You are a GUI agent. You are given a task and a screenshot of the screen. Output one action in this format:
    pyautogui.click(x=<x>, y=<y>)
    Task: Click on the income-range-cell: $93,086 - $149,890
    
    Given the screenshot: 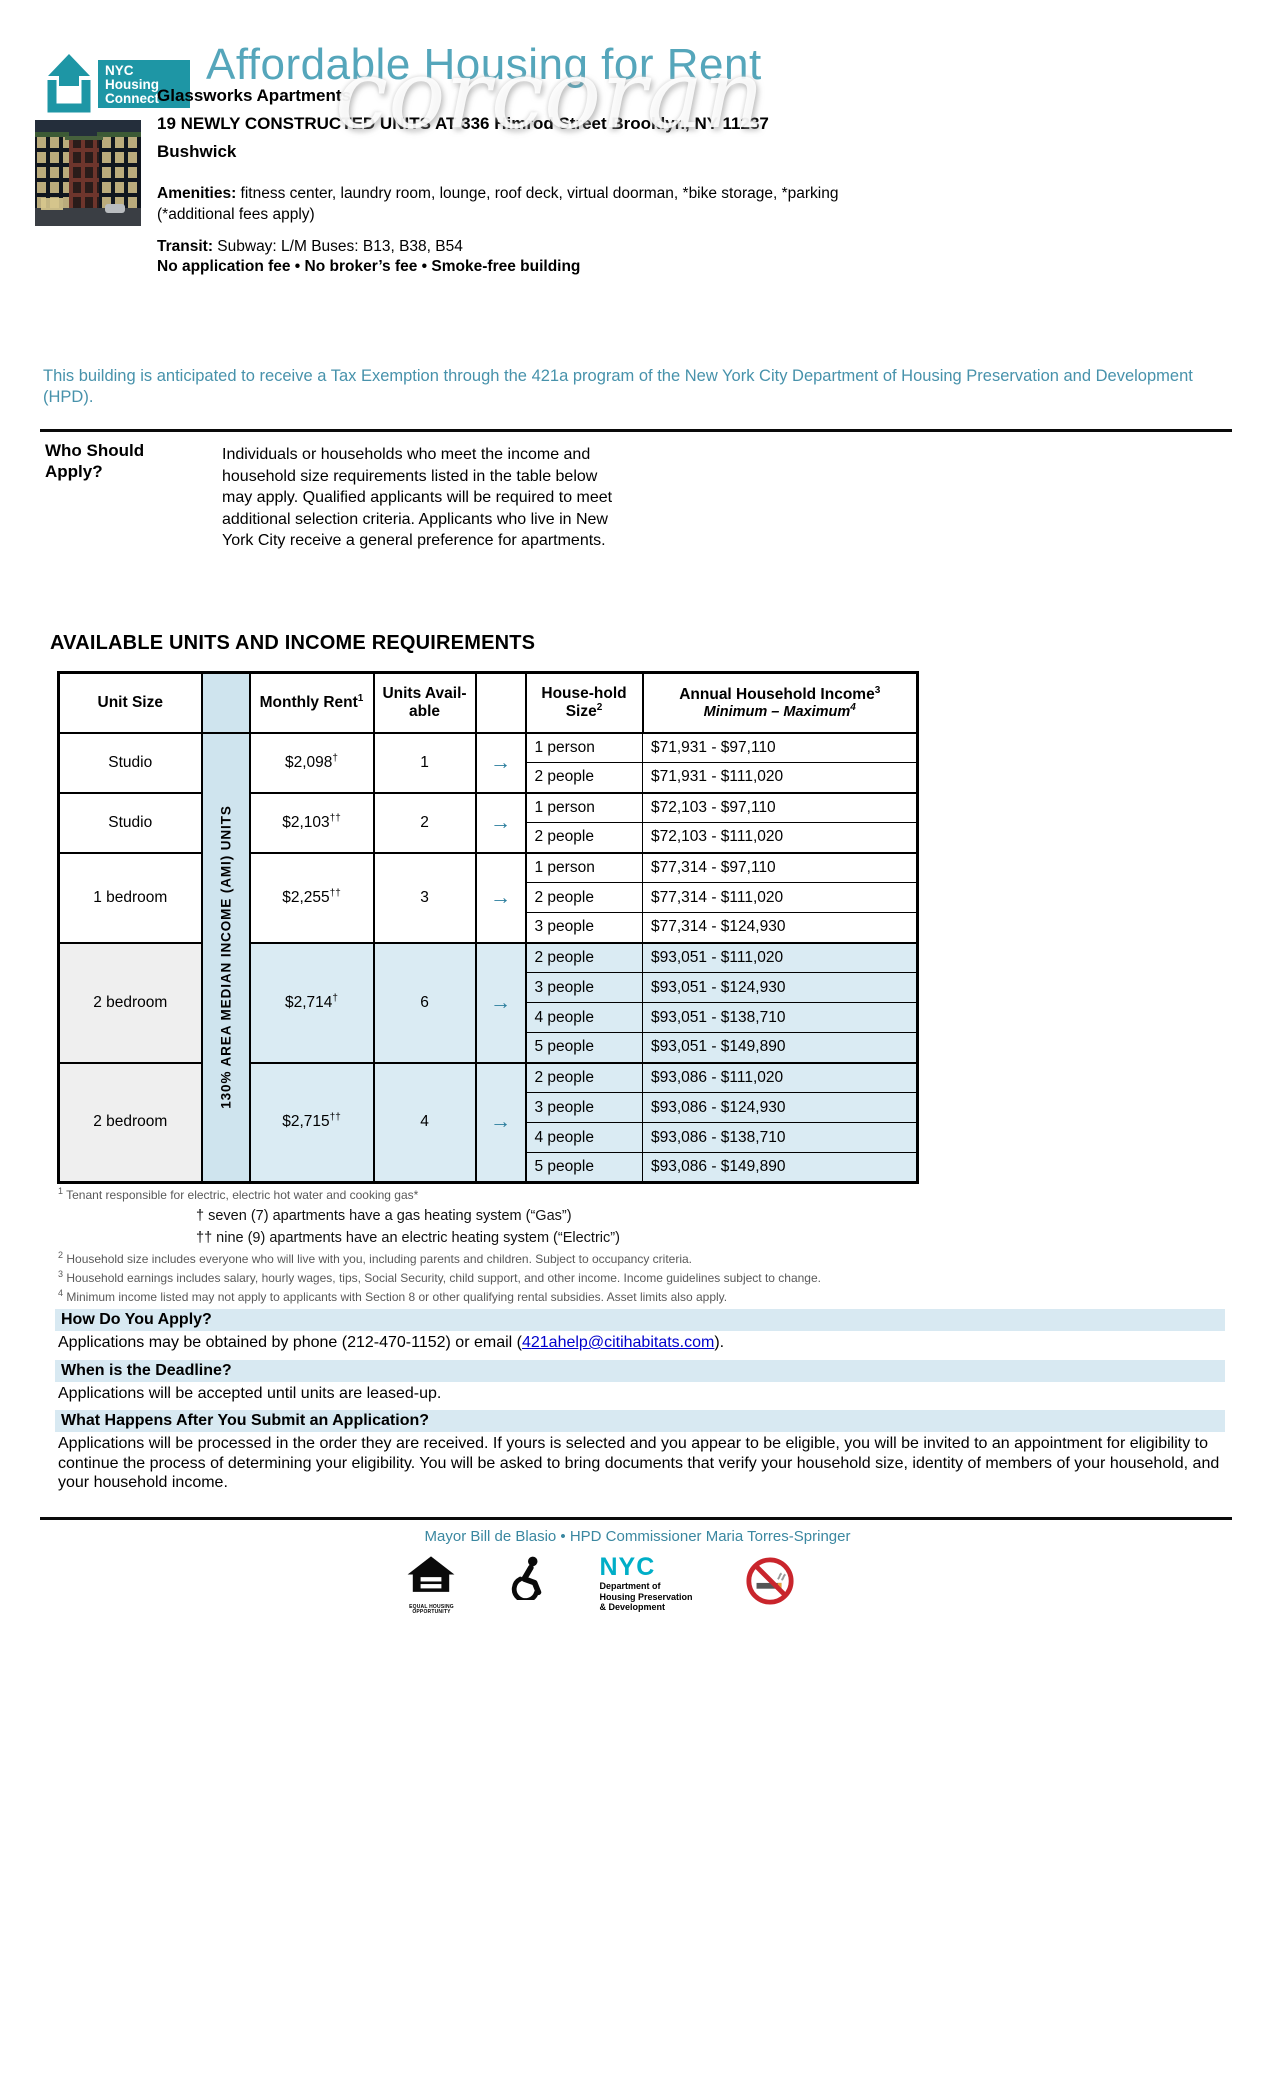 What is the action you would take?
    pyautogui.click(x=780, y=1167)
    